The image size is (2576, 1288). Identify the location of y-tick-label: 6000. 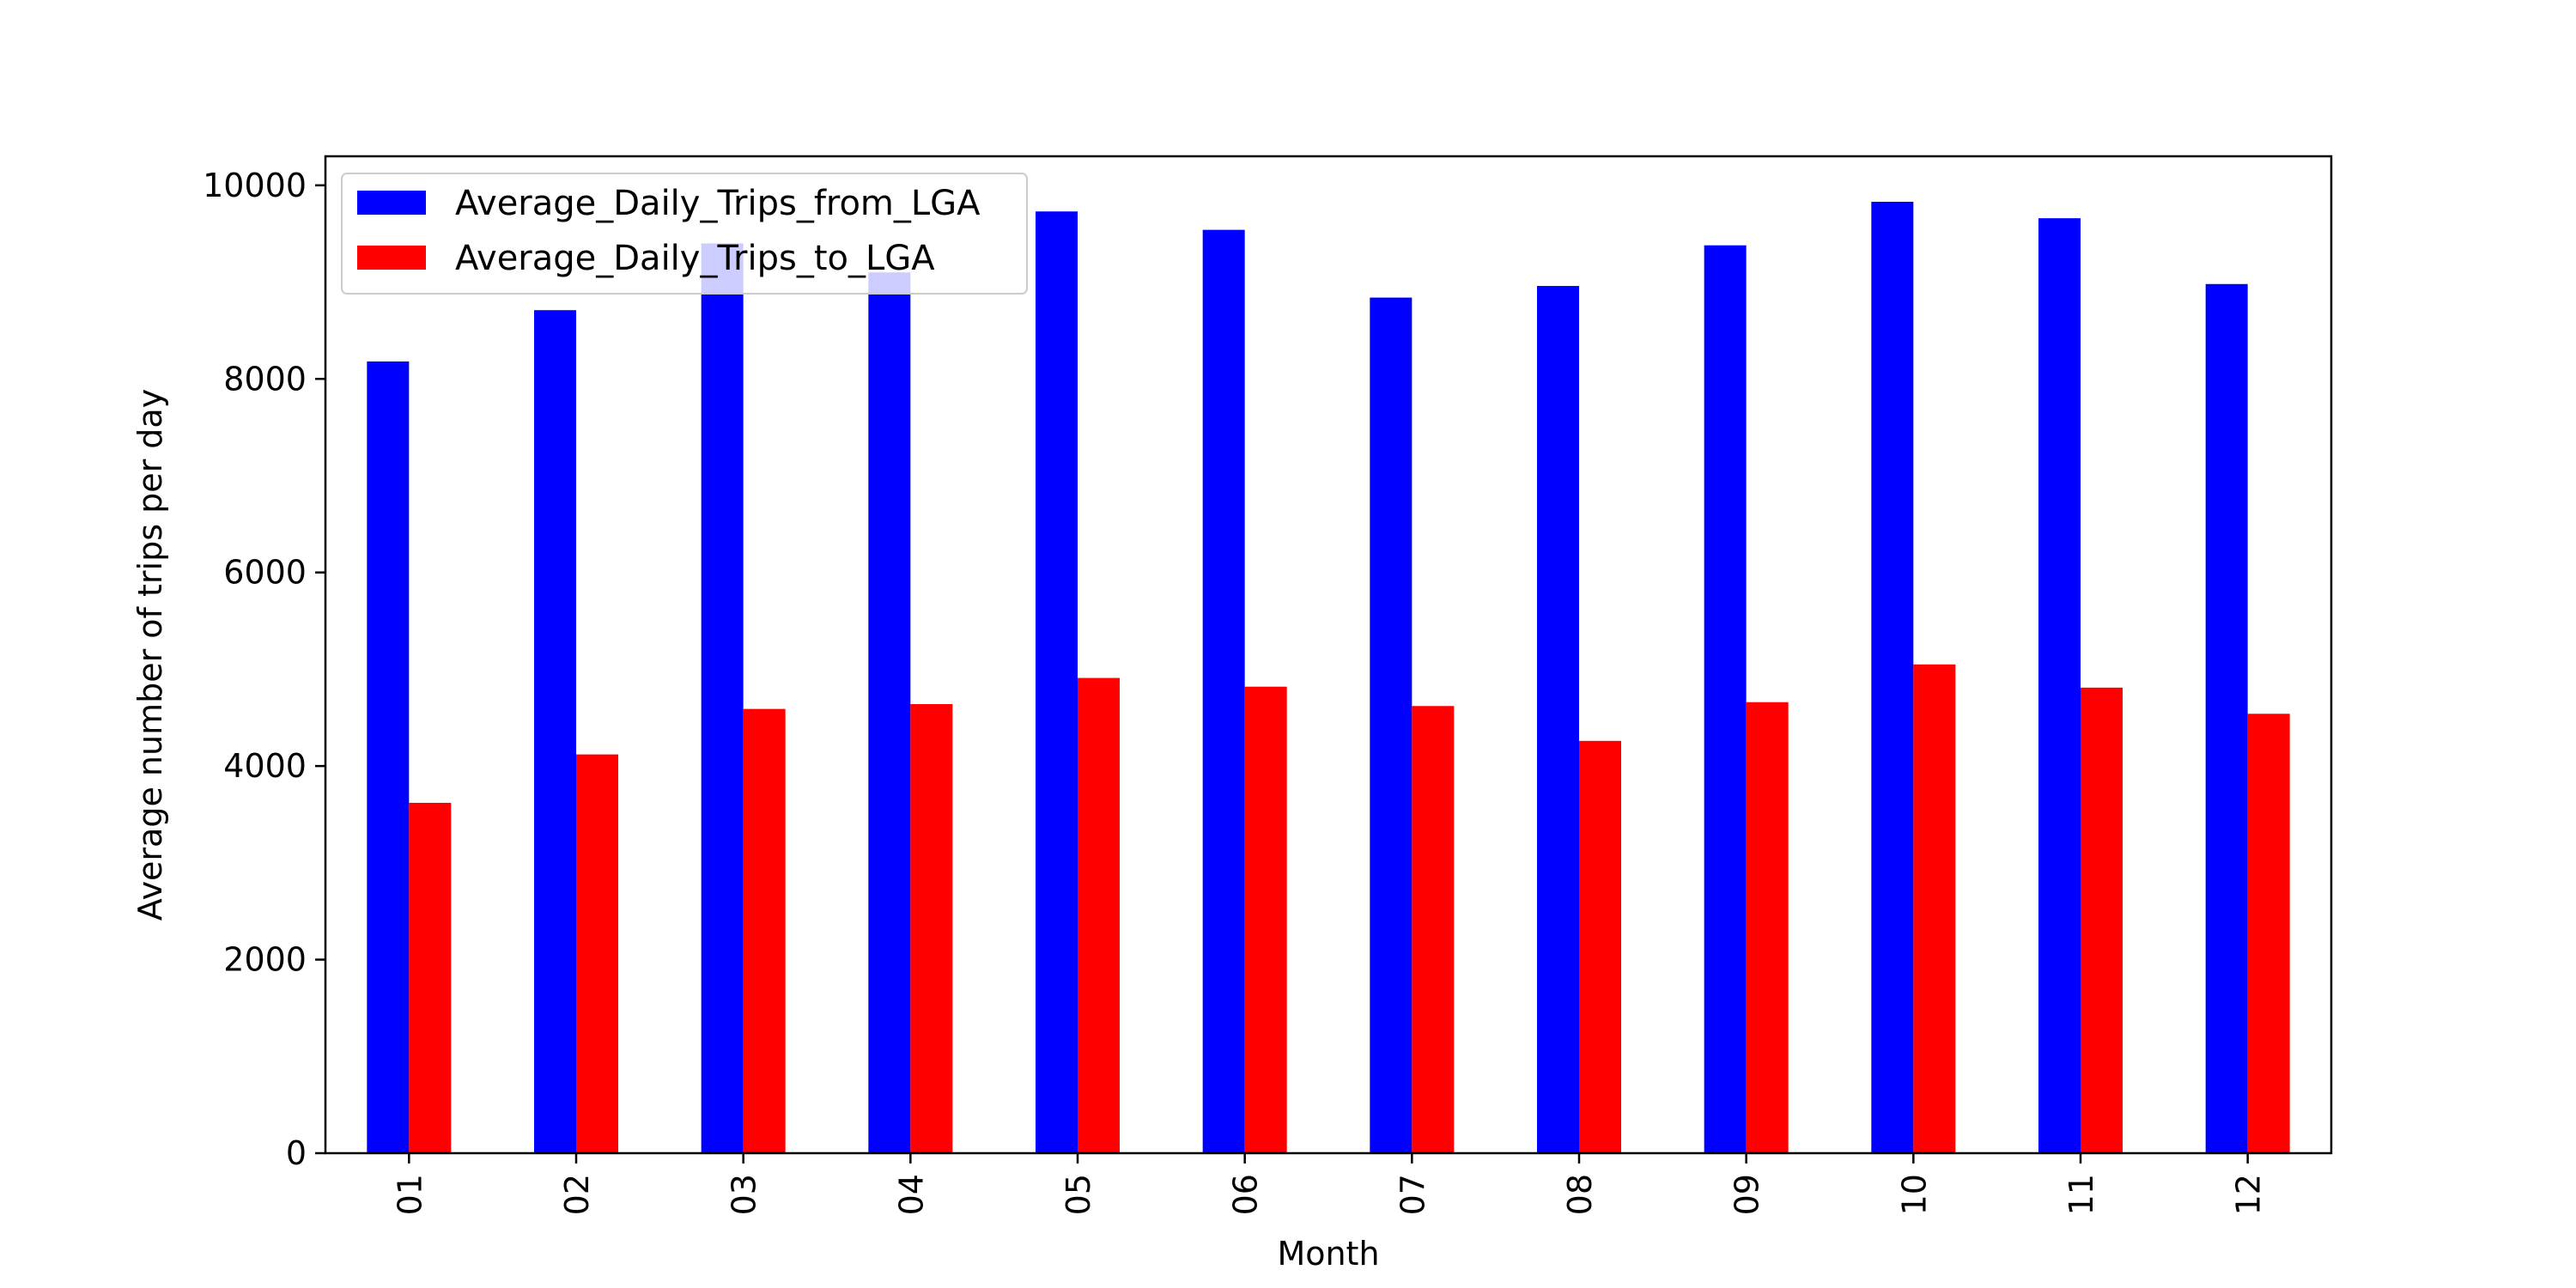
(265, 573).